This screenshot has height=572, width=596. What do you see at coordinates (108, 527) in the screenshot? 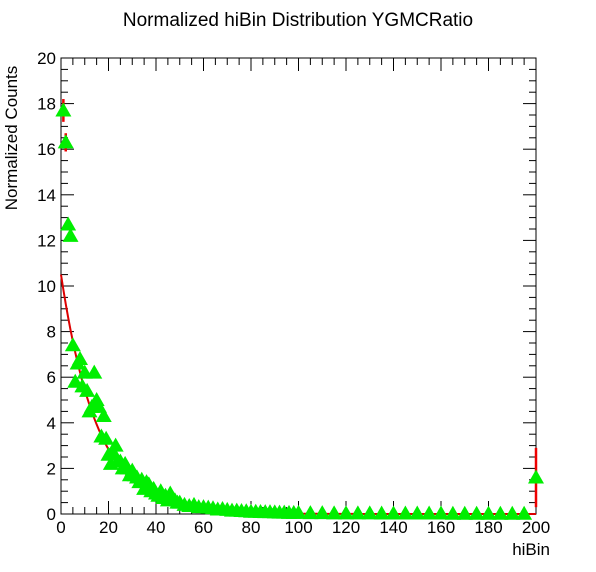
I see `x-tick-label: 20` at bounding box center [108, 527].